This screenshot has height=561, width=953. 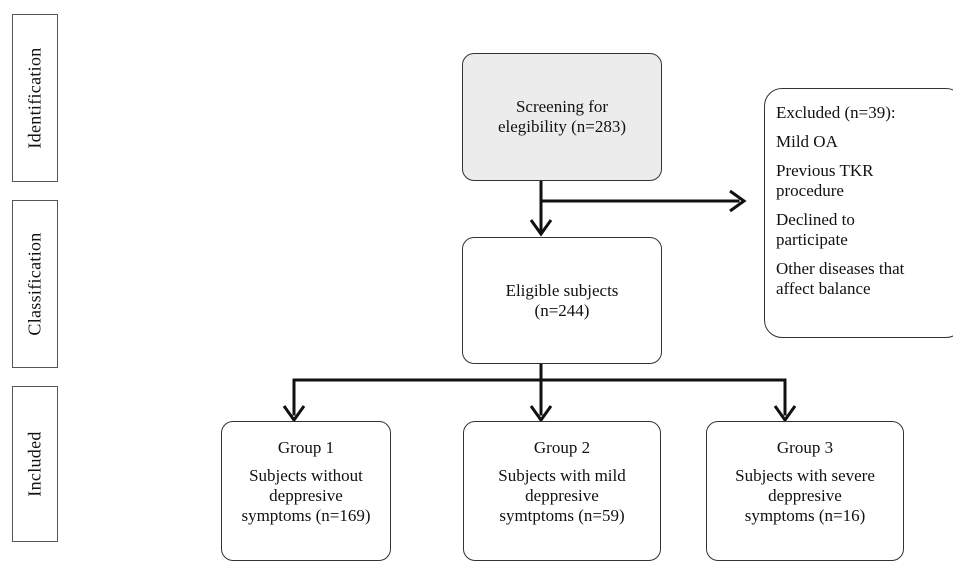 What do you see at coordinates (562, 475) in the screenshot?
I see `group-2-line1: Subjects with mild` at bounding box center [562, 475].